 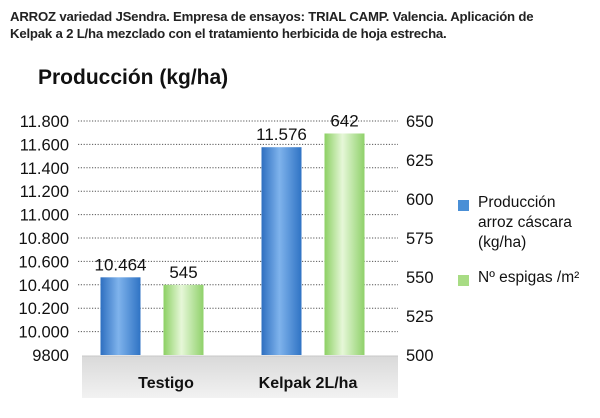 I want to click on left-tick-label: 11.200, so click(x=44, y=192).